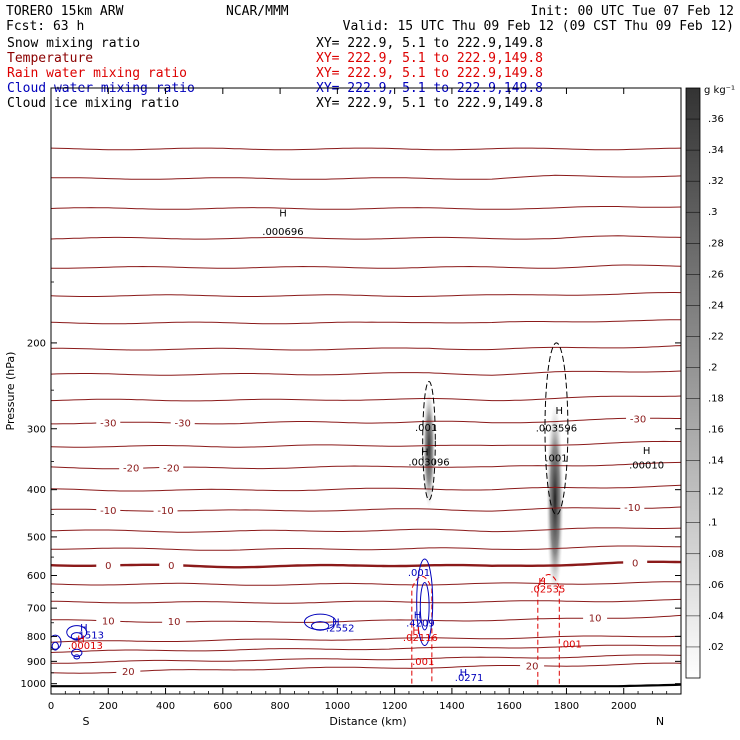  Describe the element at coordinates (171, 566) in the screenshot. I see `isotherm-label-0: 0` at that location.